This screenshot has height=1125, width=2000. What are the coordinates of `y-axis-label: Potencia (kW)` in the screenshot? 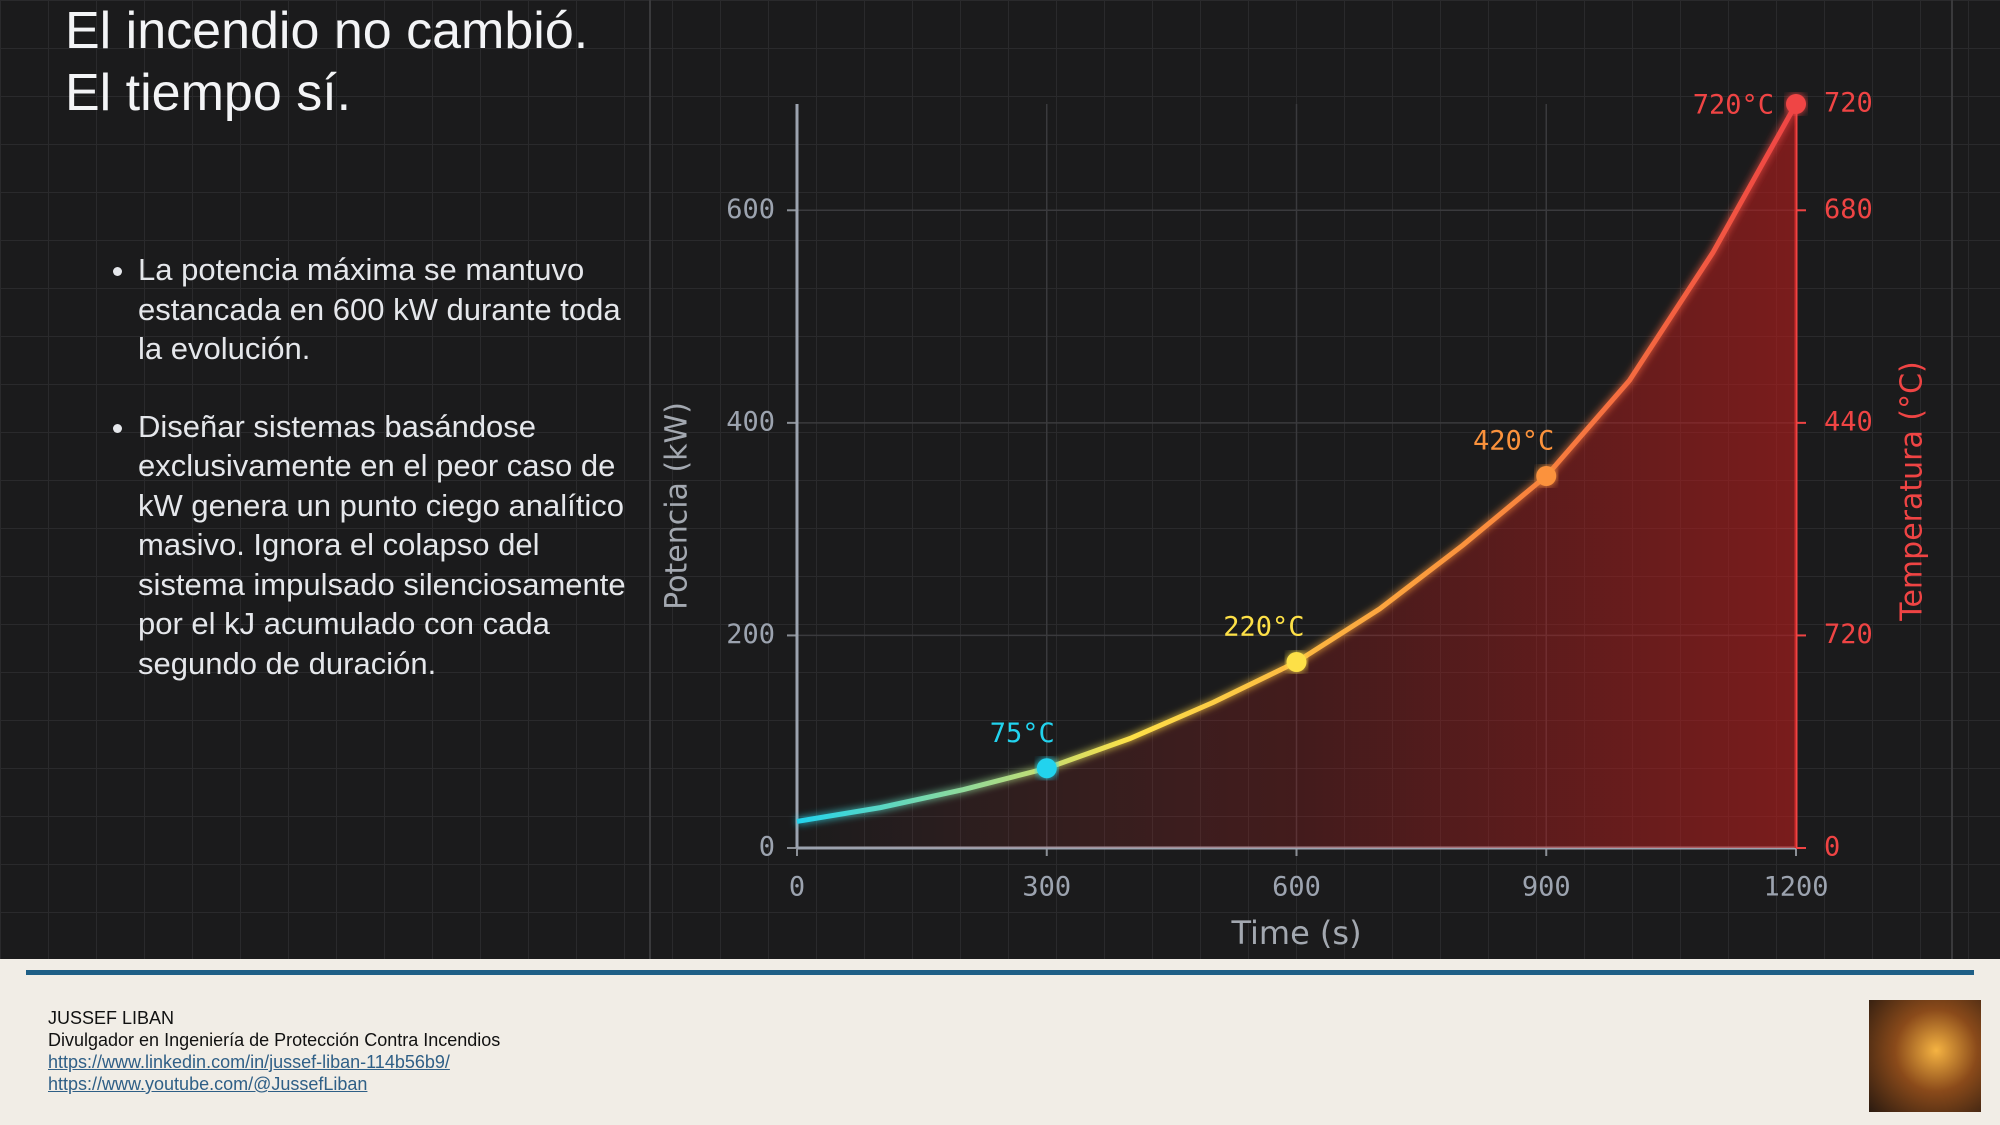 It's located at (677, 506).